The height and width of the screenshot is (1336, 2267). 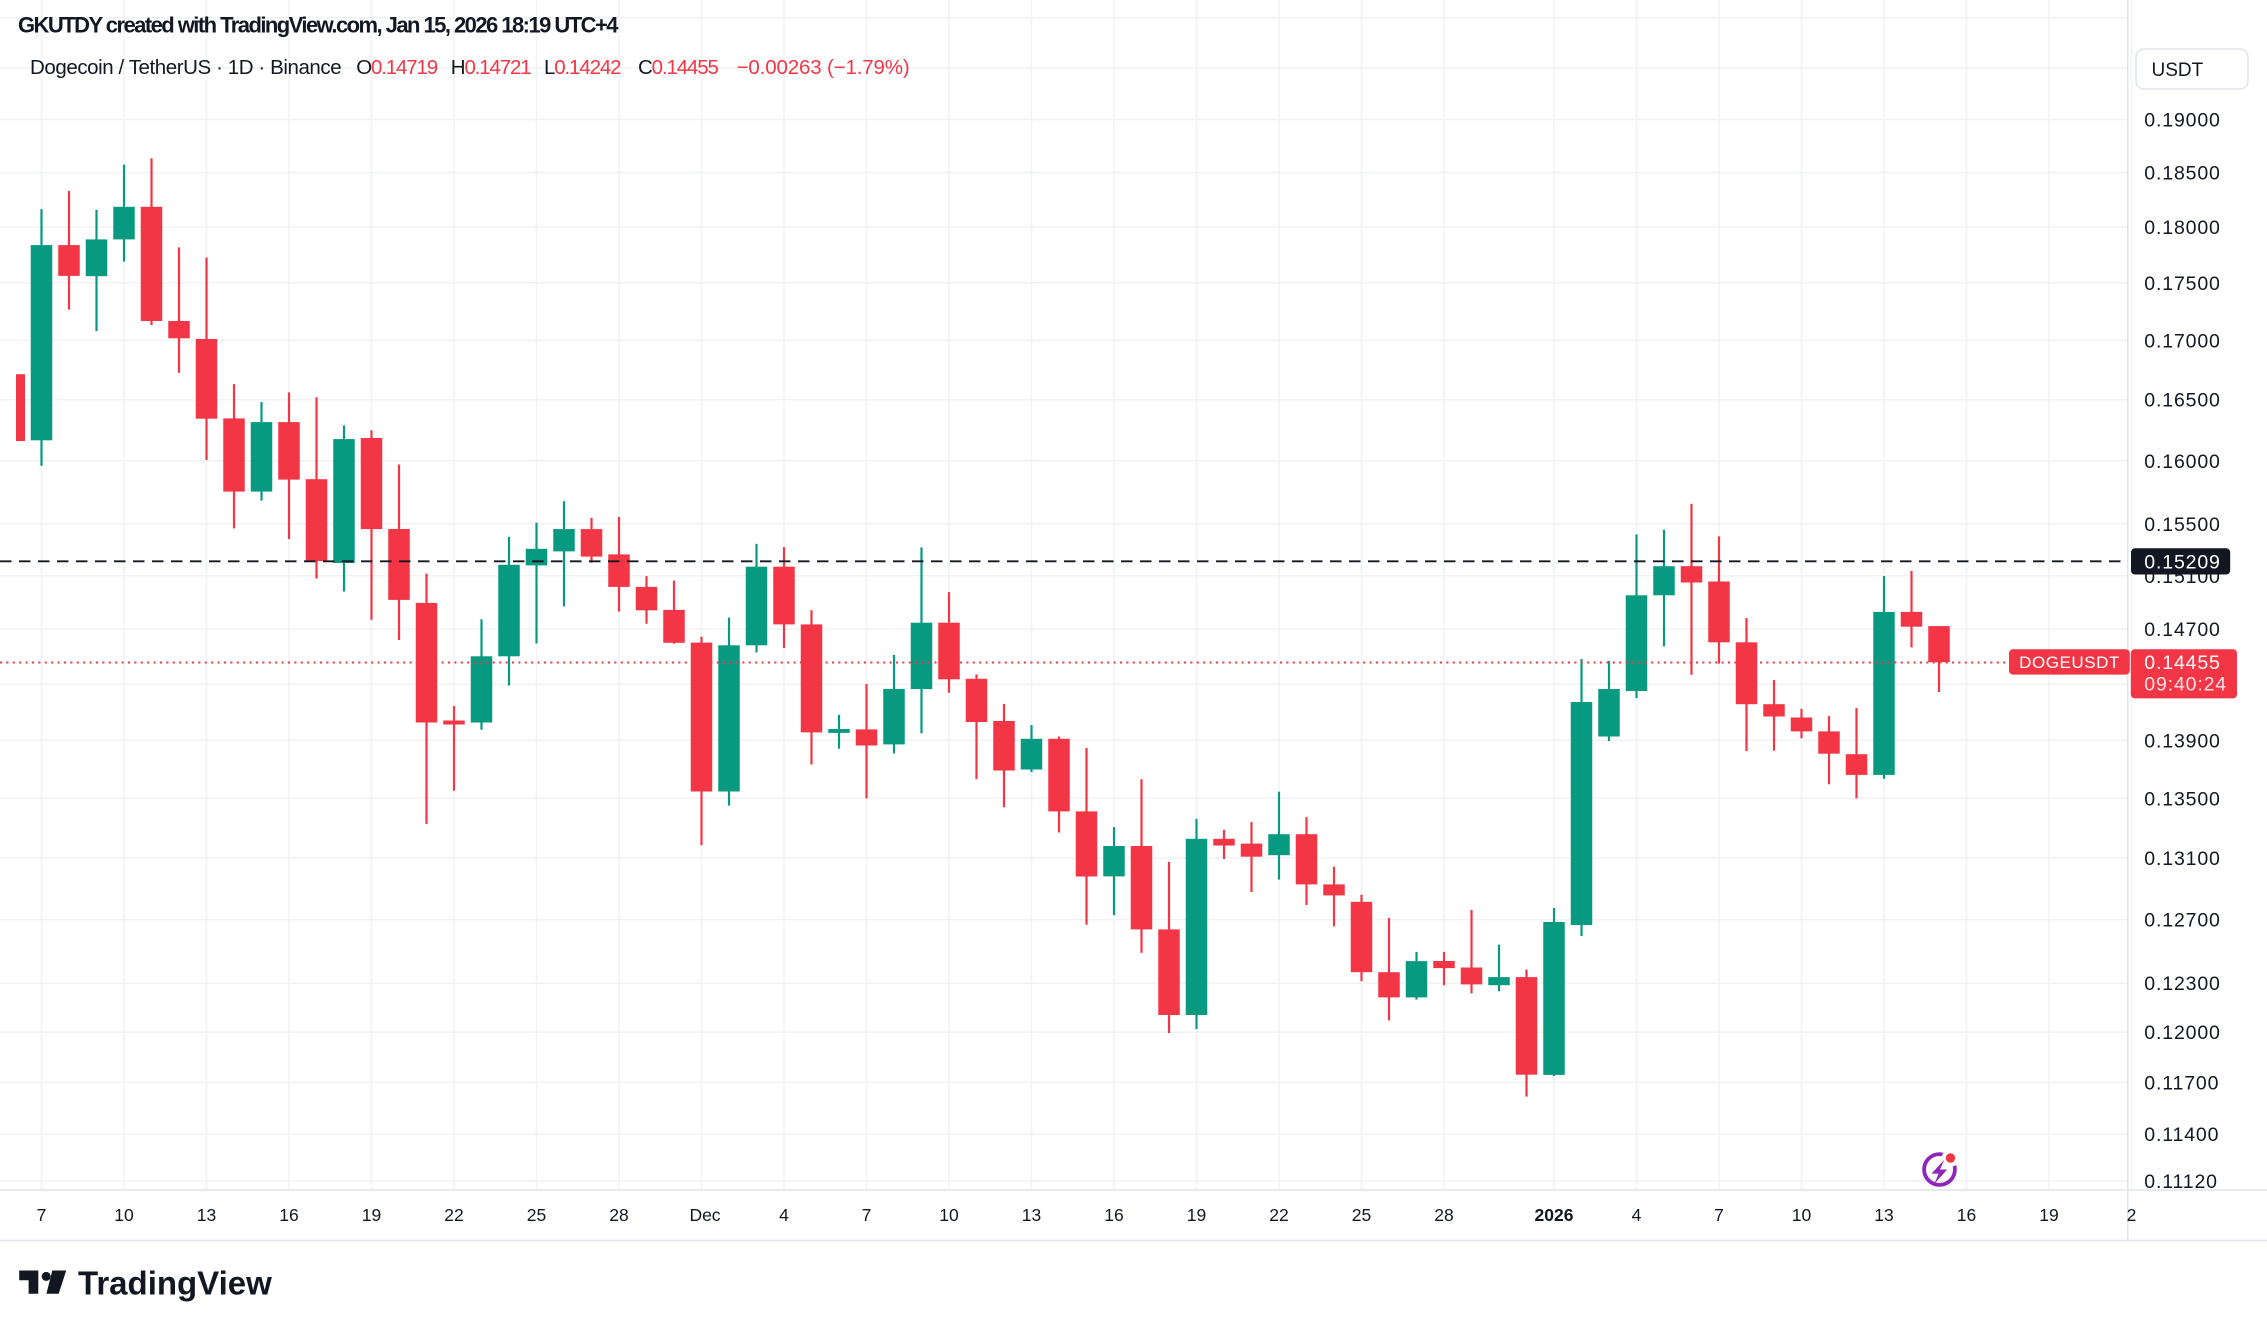 I want to click on svg-text: 0.17000, so click(x=2182, y=341).